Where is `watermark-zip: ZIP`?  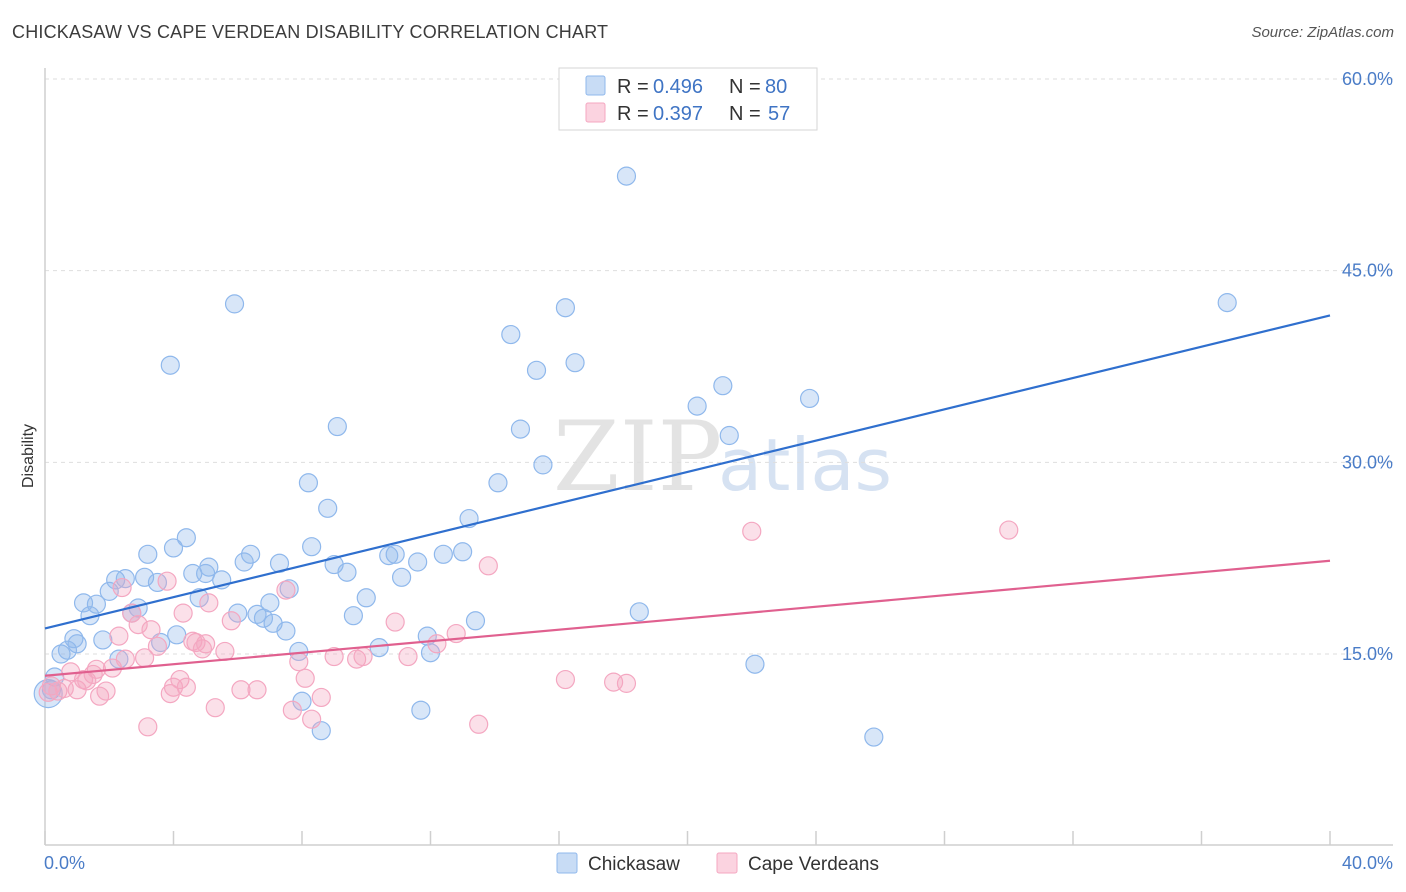 watermark-zip: ZIP is located at coordinates (637, 457).